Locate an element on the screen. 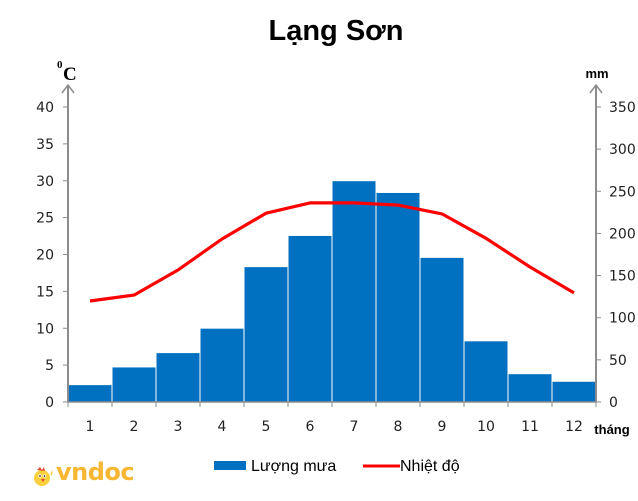 This screenshot has height=501, width=638. legend-item-rainfall: Lượng mưa is located at coordinates (275, 466).